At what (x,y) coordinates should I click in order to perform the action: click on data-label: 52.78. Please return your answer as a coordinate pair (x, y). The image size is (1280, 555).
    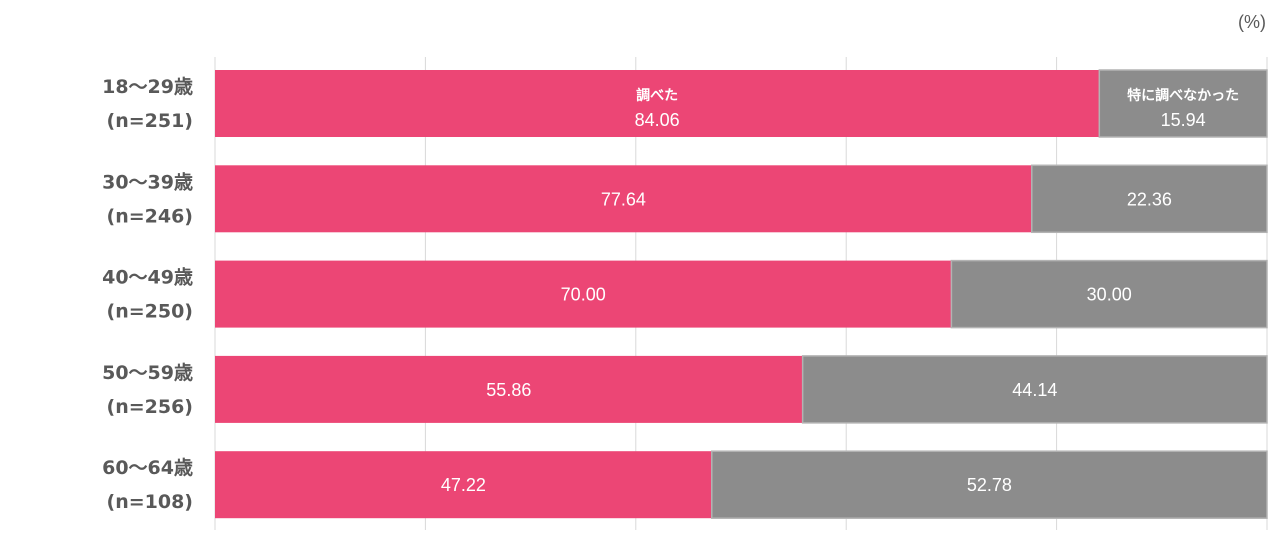
    Looking at the image, I should click on (989, 485).